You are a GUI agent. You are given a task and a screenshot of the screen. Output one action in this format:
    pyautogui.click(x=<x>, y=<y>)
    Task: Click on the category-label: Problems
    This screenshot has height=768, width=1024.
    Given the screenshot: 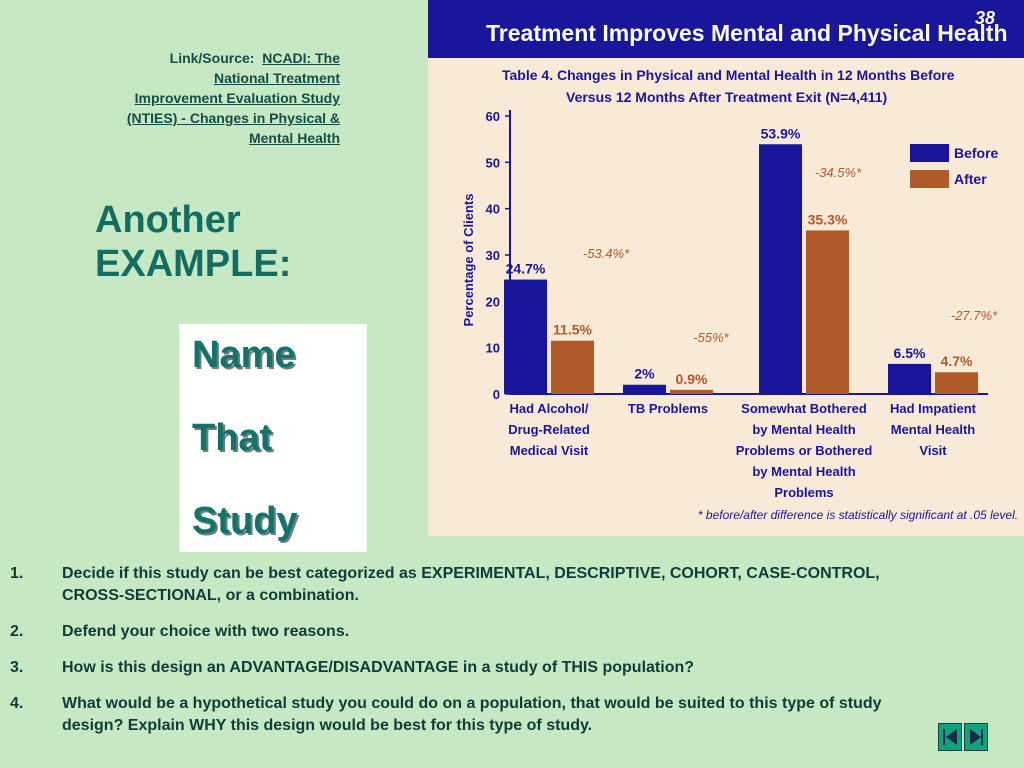 What is the action you would take?
    pyautogui.click(x=803, y=492)
    